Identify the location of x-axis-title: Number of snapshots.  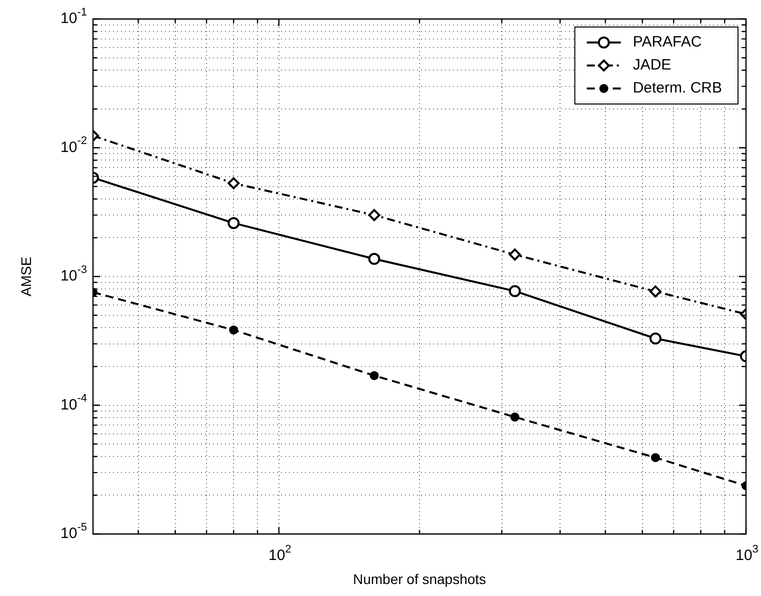
(419, 578).